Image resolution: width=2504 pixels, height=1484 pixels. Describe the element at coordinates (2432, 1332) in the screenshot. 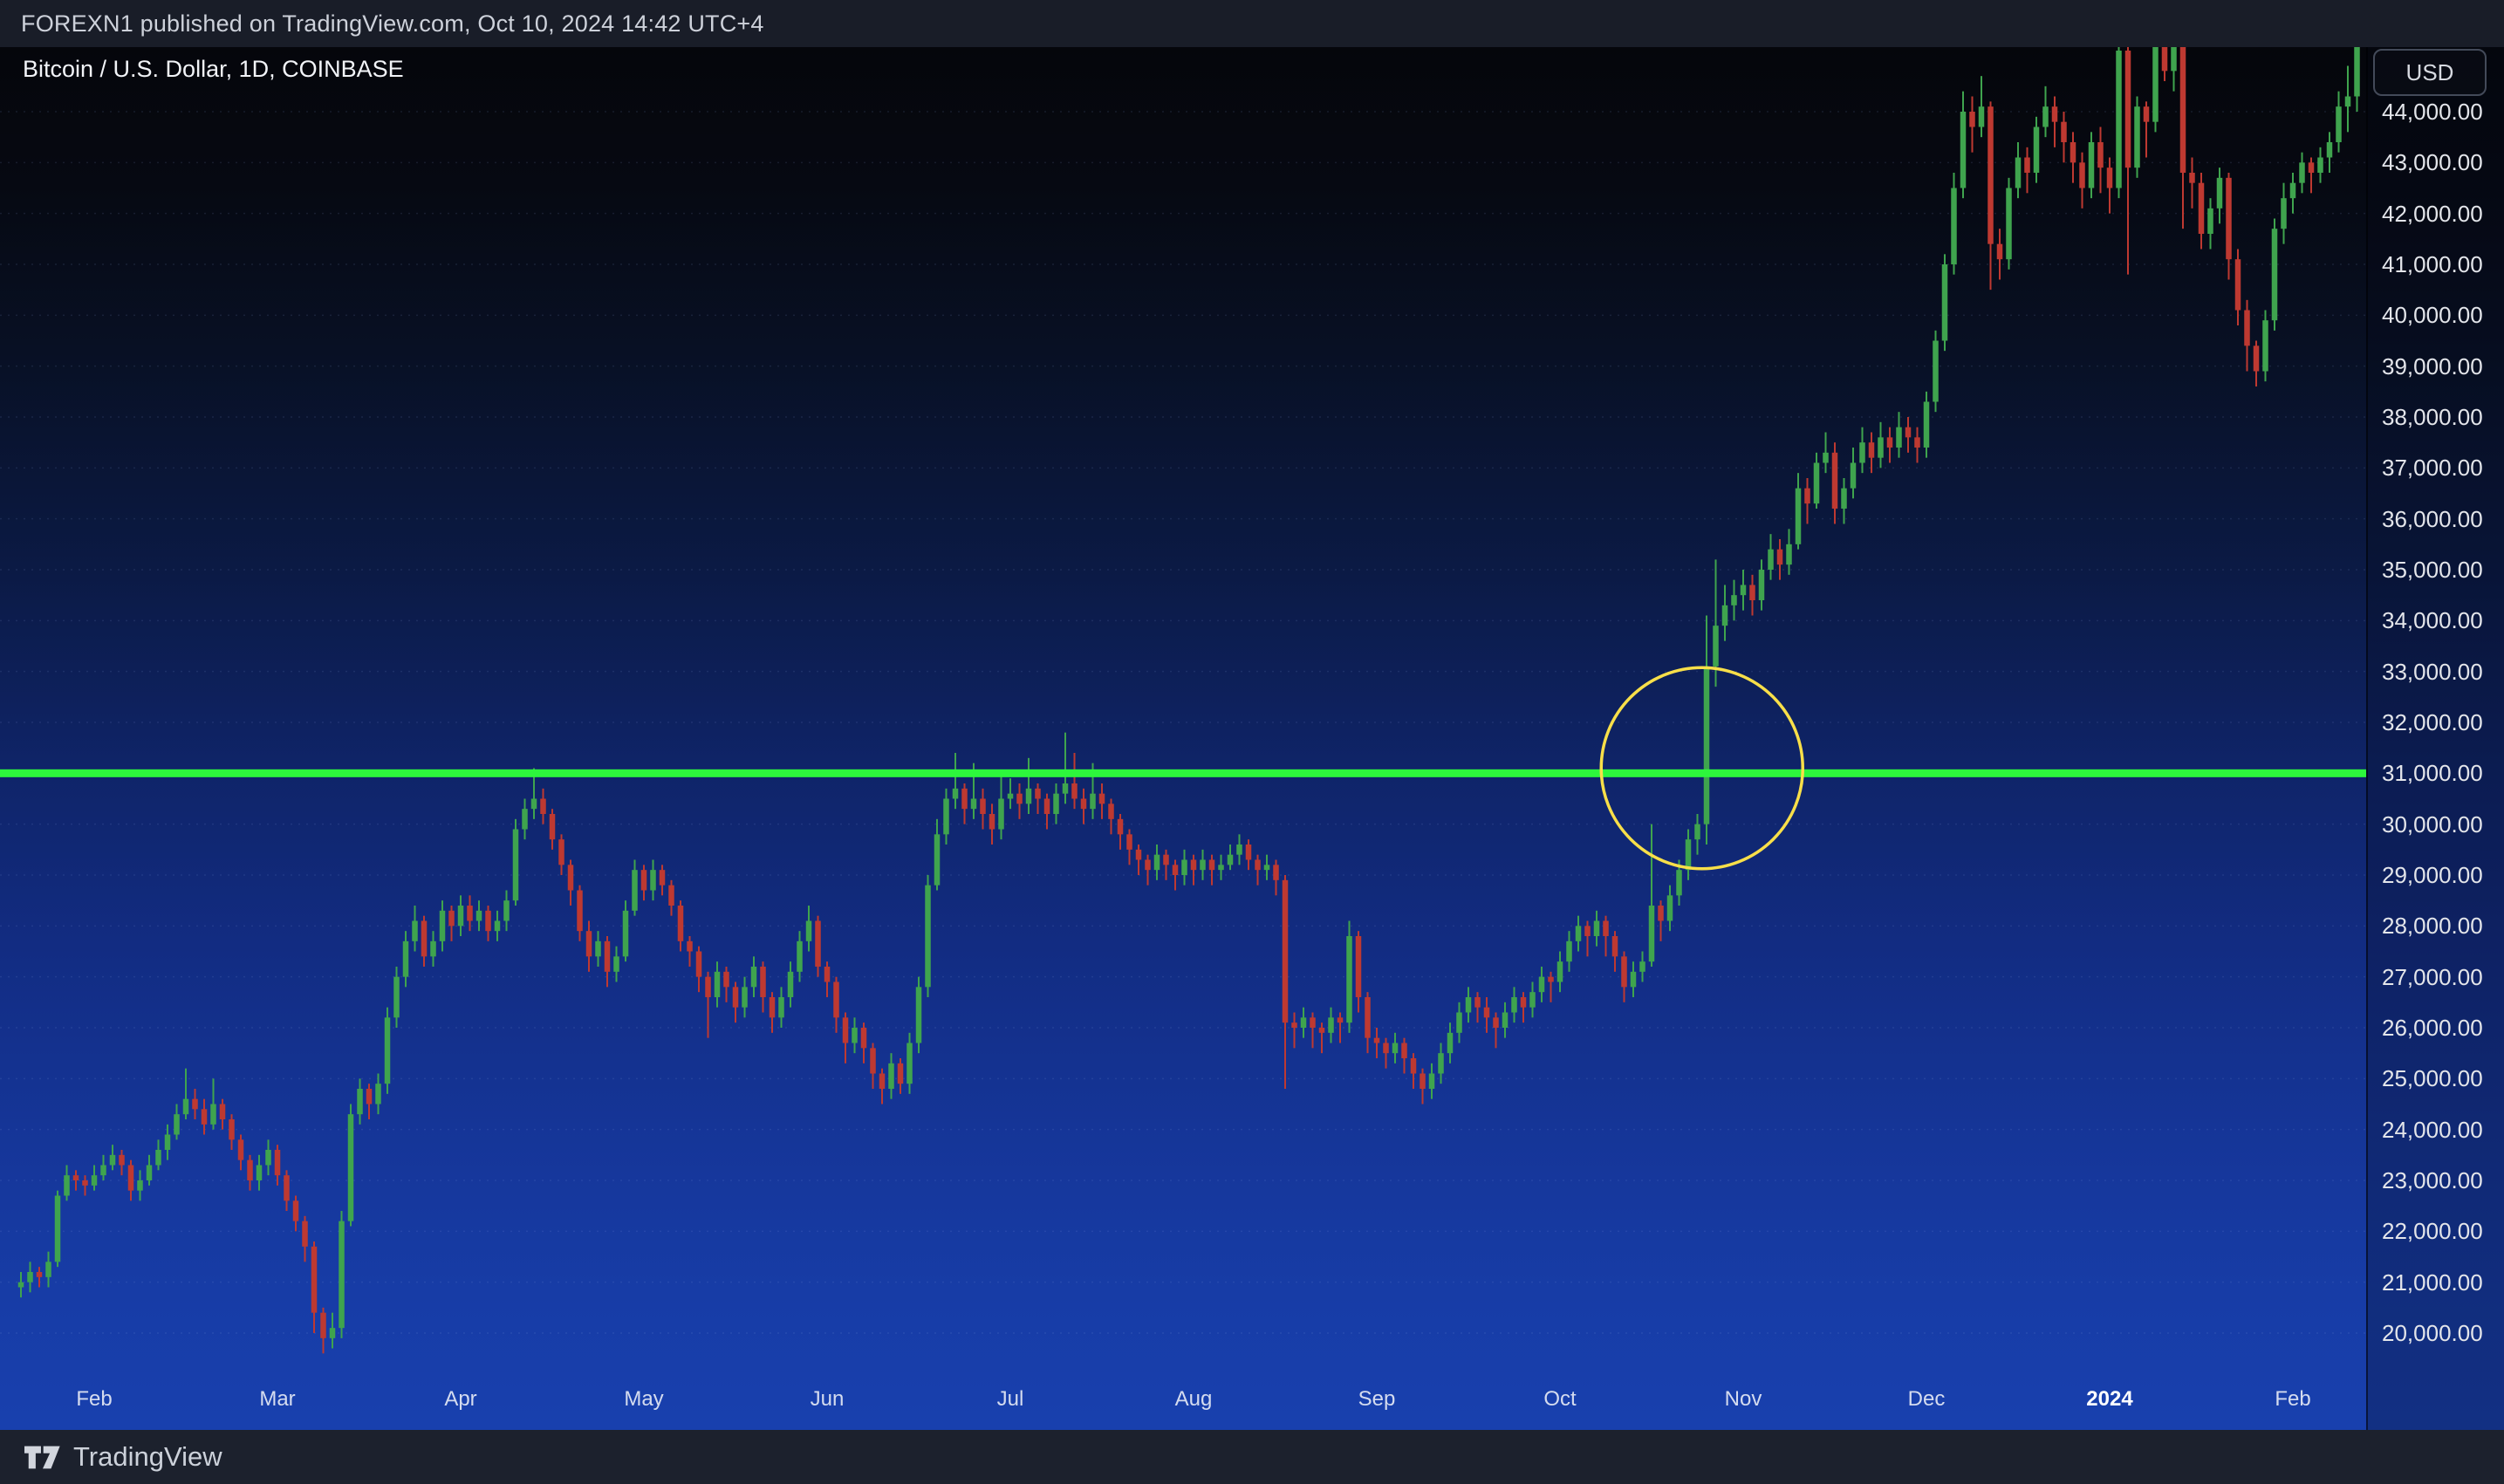

I see `price-tick-label: 20,000.00` at that location.